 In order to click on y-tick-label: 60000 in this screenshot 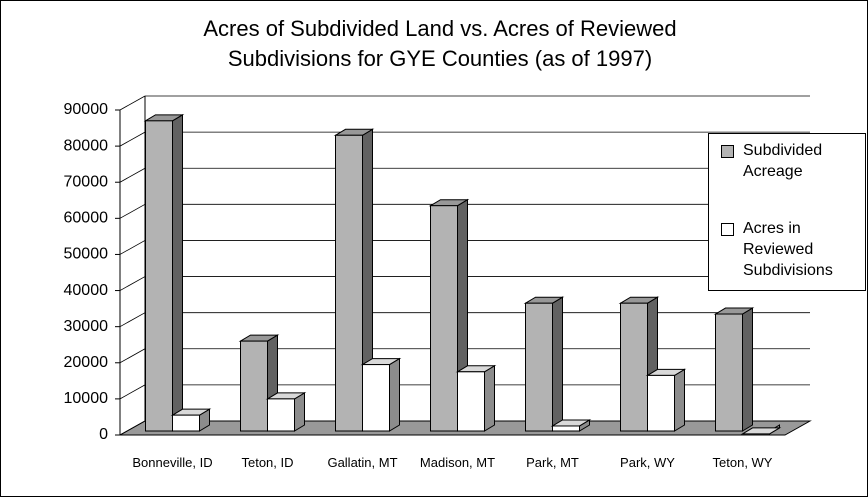, I will do `click(86, 218)`.